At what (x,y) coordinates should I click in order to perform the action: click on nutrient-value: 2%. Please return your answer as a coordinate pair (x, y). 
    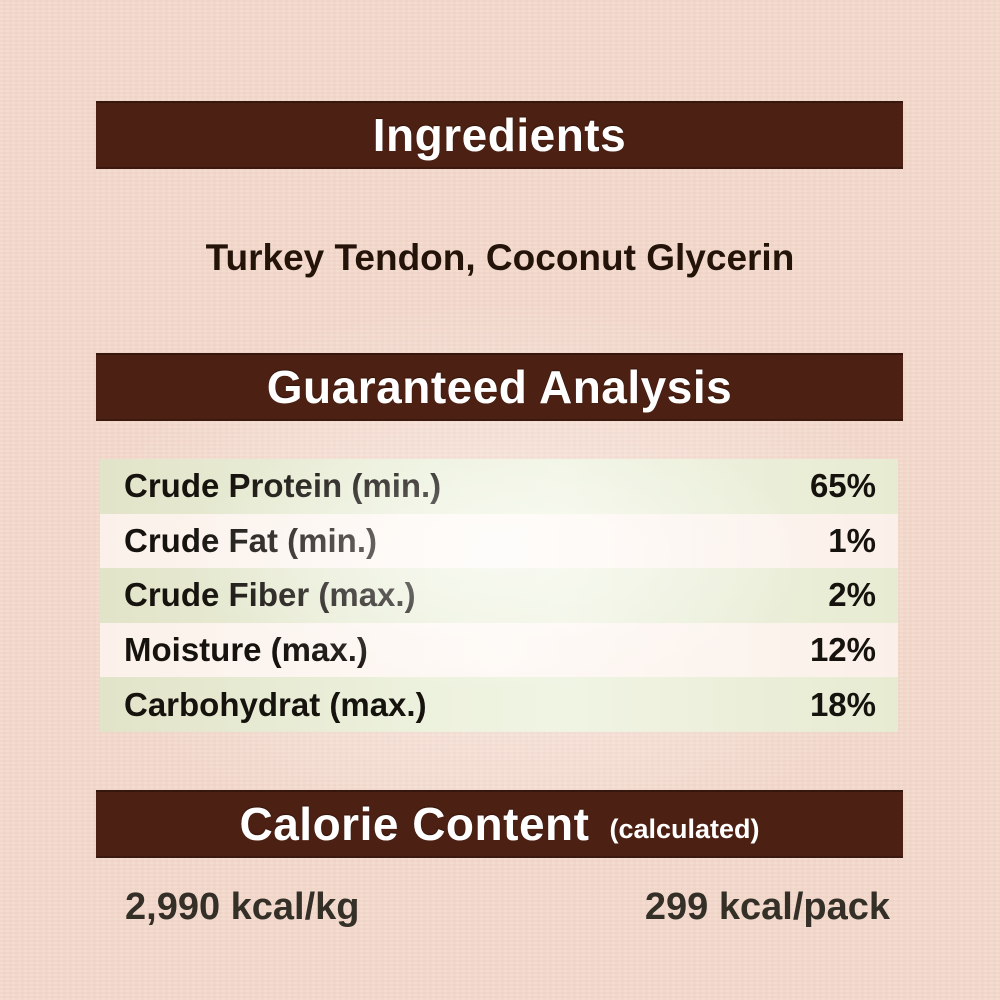
    Looking at the image, I should click on (852, 595).